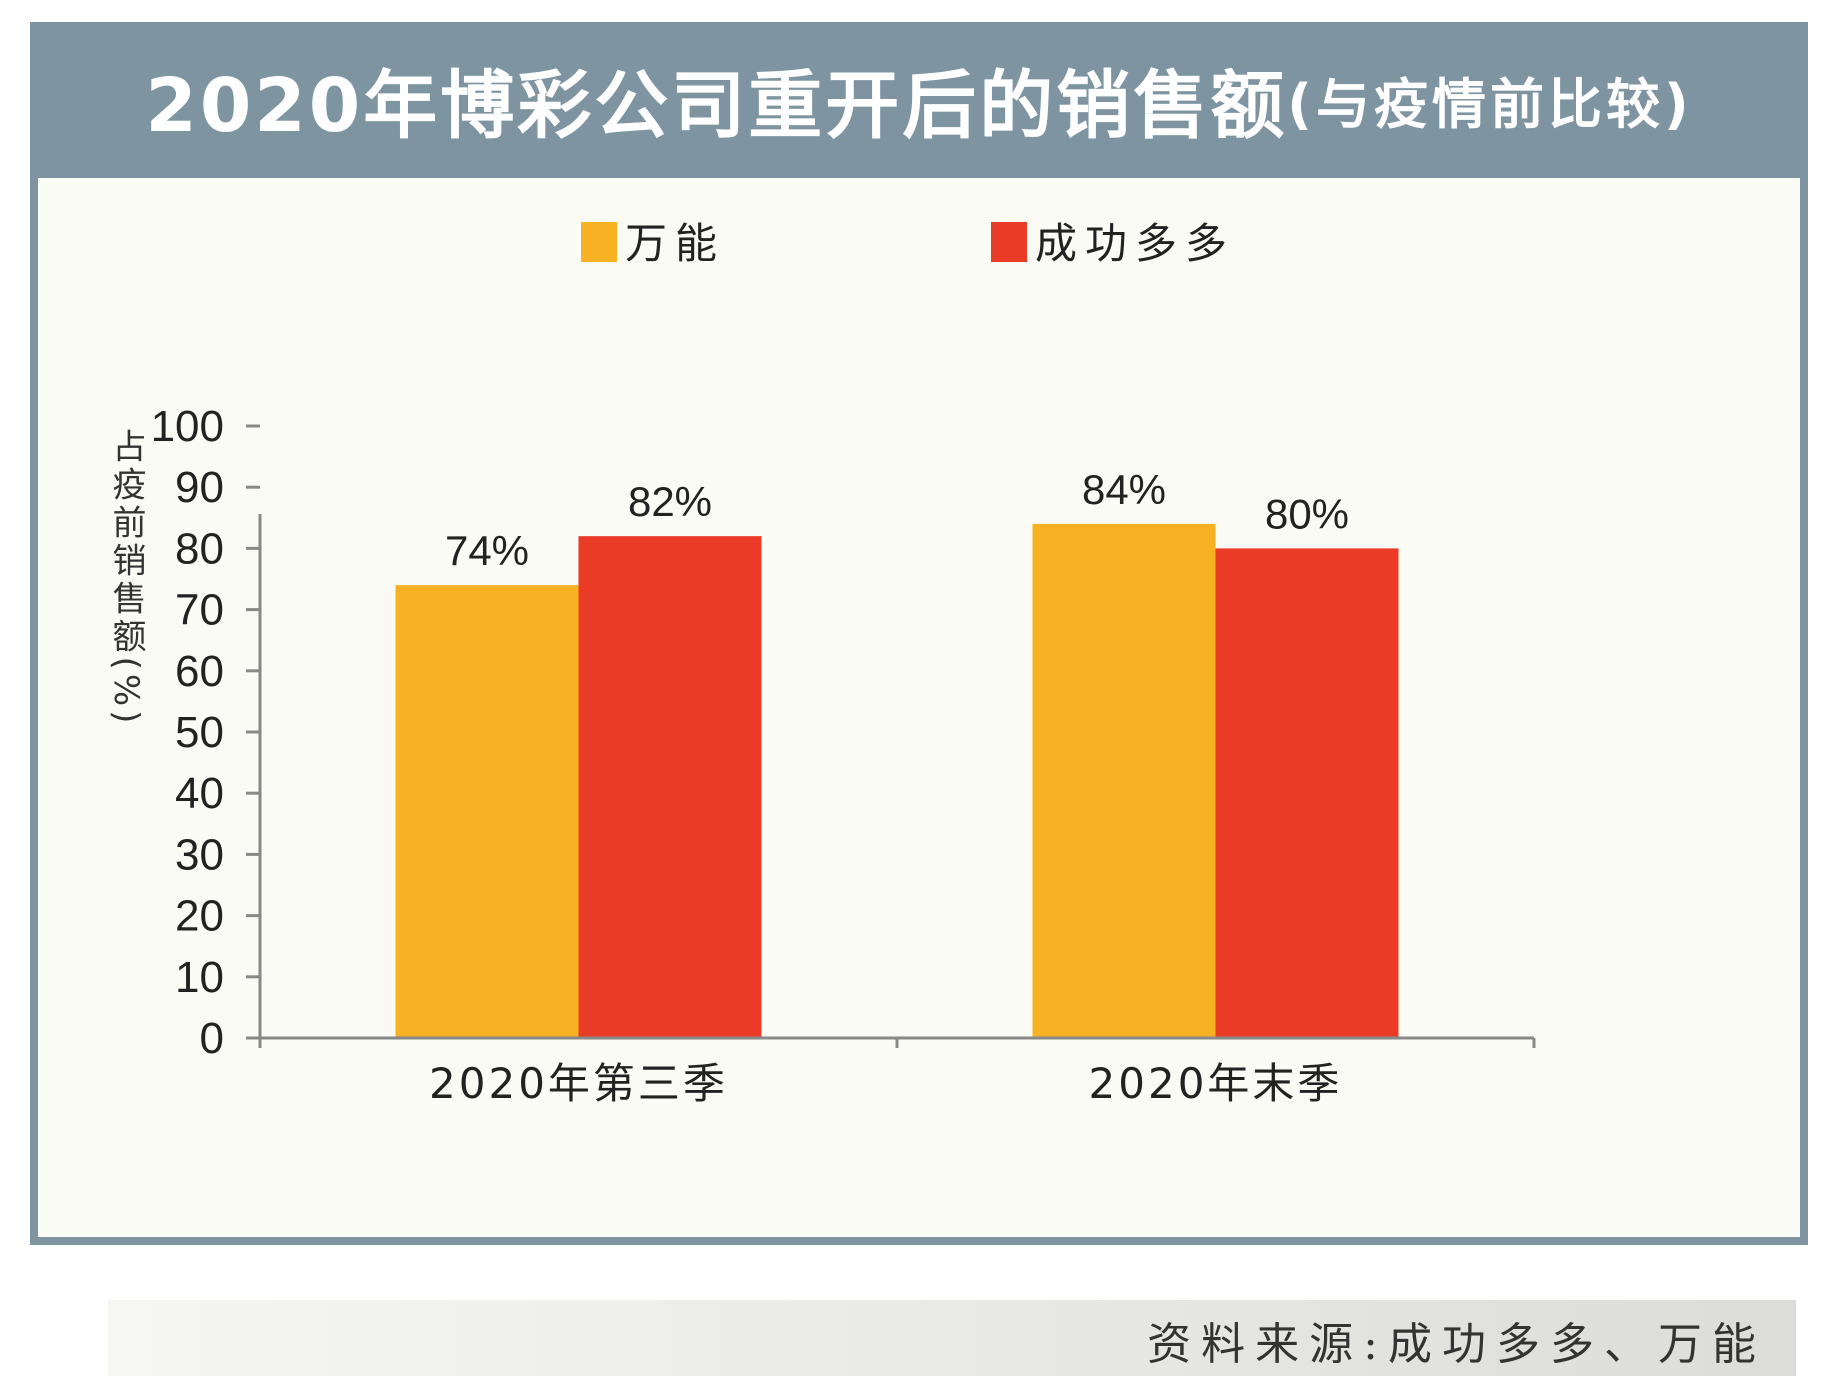 This screenshot has width=1828, height=1376. I want to click on y-tick-label: 40, so click(199, 793).